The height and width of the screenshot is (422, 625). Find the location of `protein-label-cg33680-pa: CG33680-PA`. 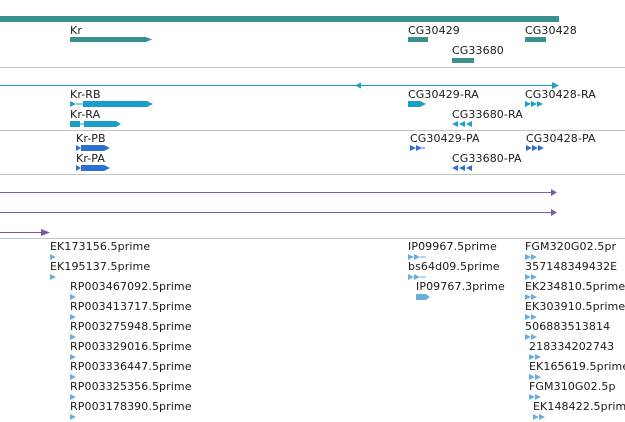

protein-label-cg33680-pa: CG33680-PA is located at coordinates (487, 158).